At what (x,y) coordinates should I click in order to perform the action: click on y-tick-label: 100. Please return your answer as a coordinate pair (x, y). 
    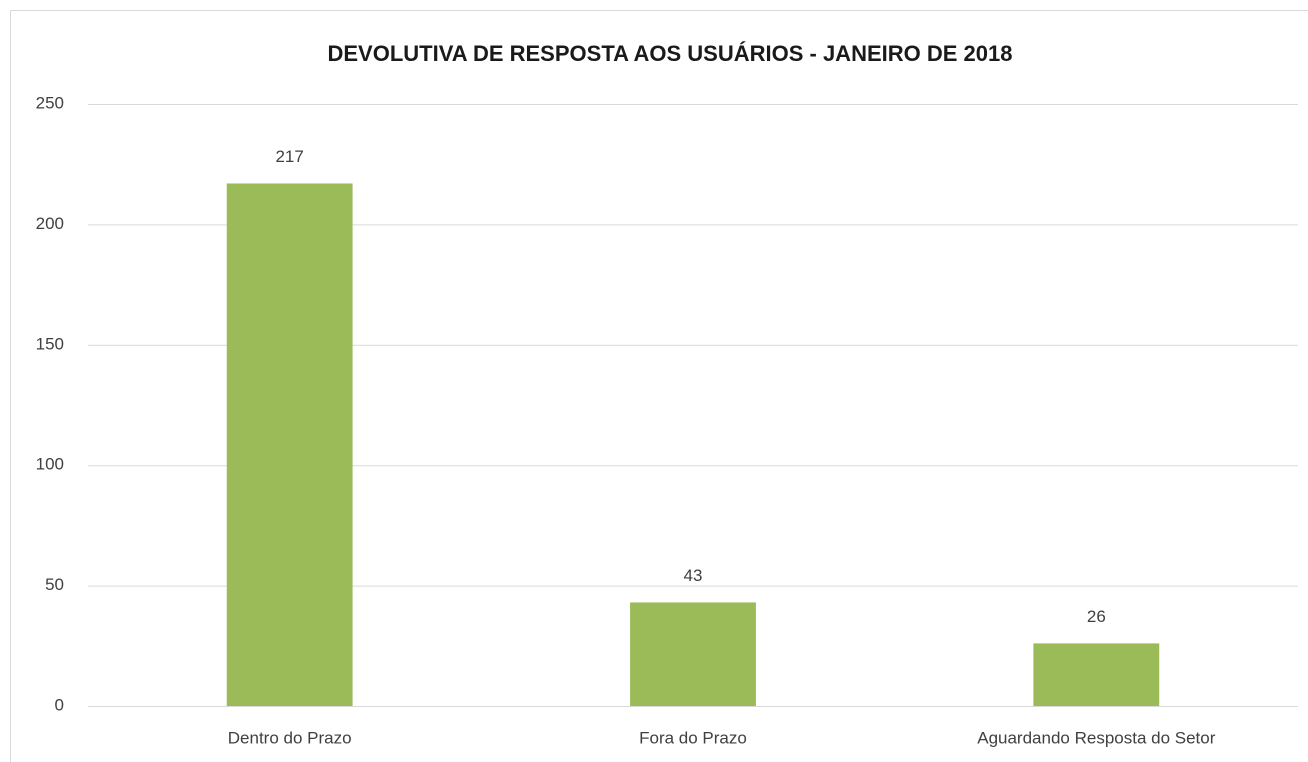
    Looking at the image, I should click on (50, 464).